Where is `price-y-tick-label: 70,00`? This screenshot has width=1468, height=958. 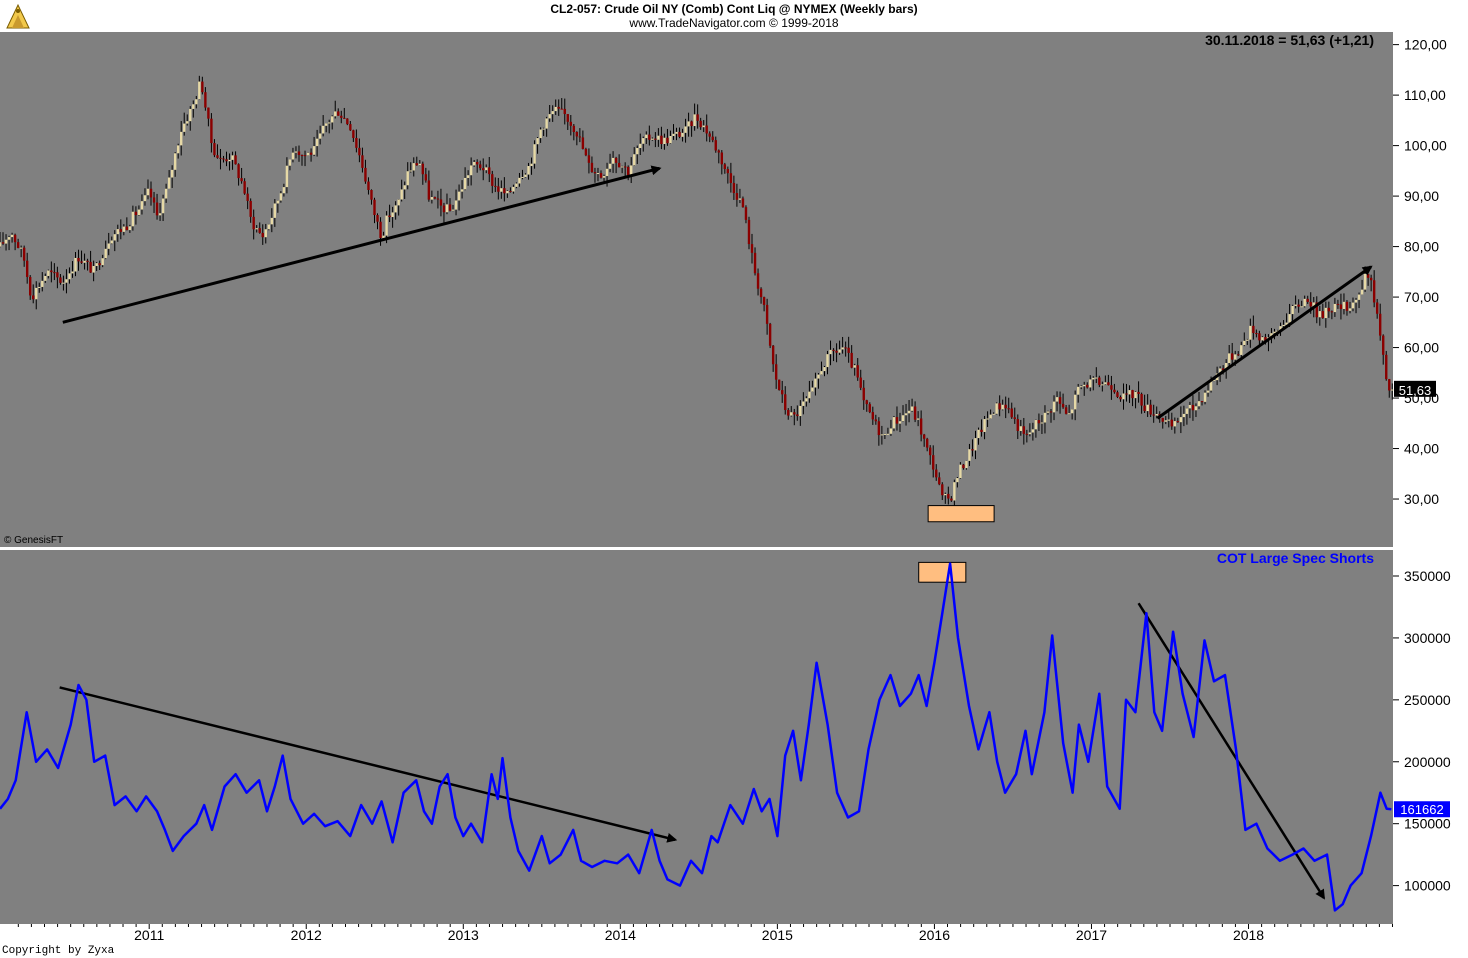 price-y-tick-label: 70,00 is located at coordinates (1421, 297).